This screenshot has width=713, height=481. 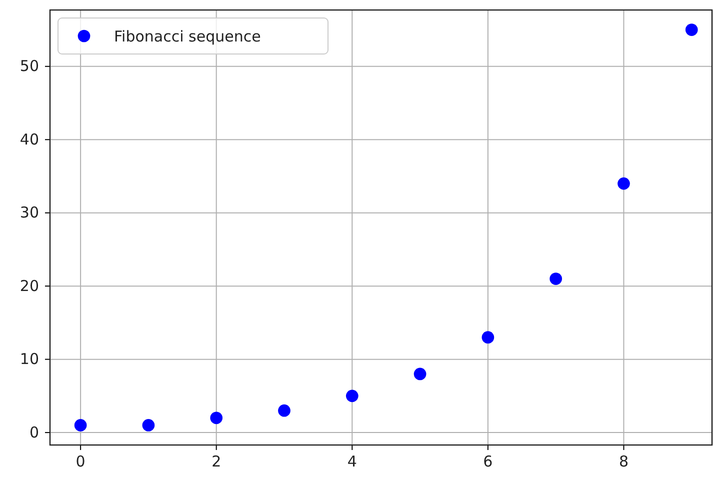 What do you see at coordinates (29, 359) in the screenshot?
I see `y-tick-label: 10` at bounding box center [29, 359].